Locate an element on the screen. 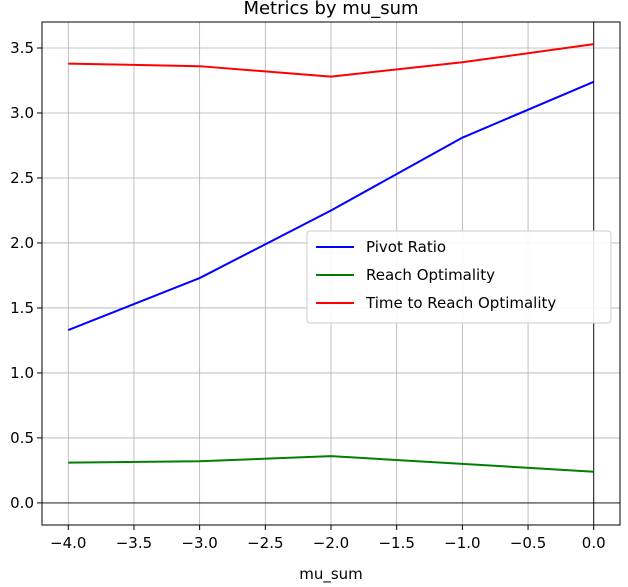 The image size is (628, 587). y-tick-label: 1.5 is located at coordinates (22, 308).